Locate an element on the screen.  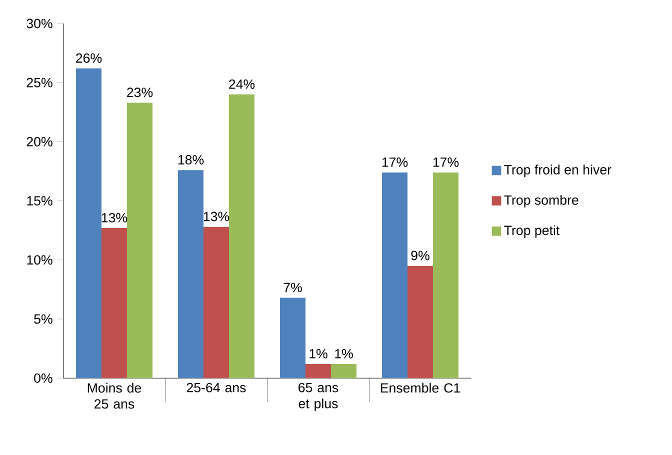
x-tick-label: Ensemble C1 is located at coordinates (420, 387).